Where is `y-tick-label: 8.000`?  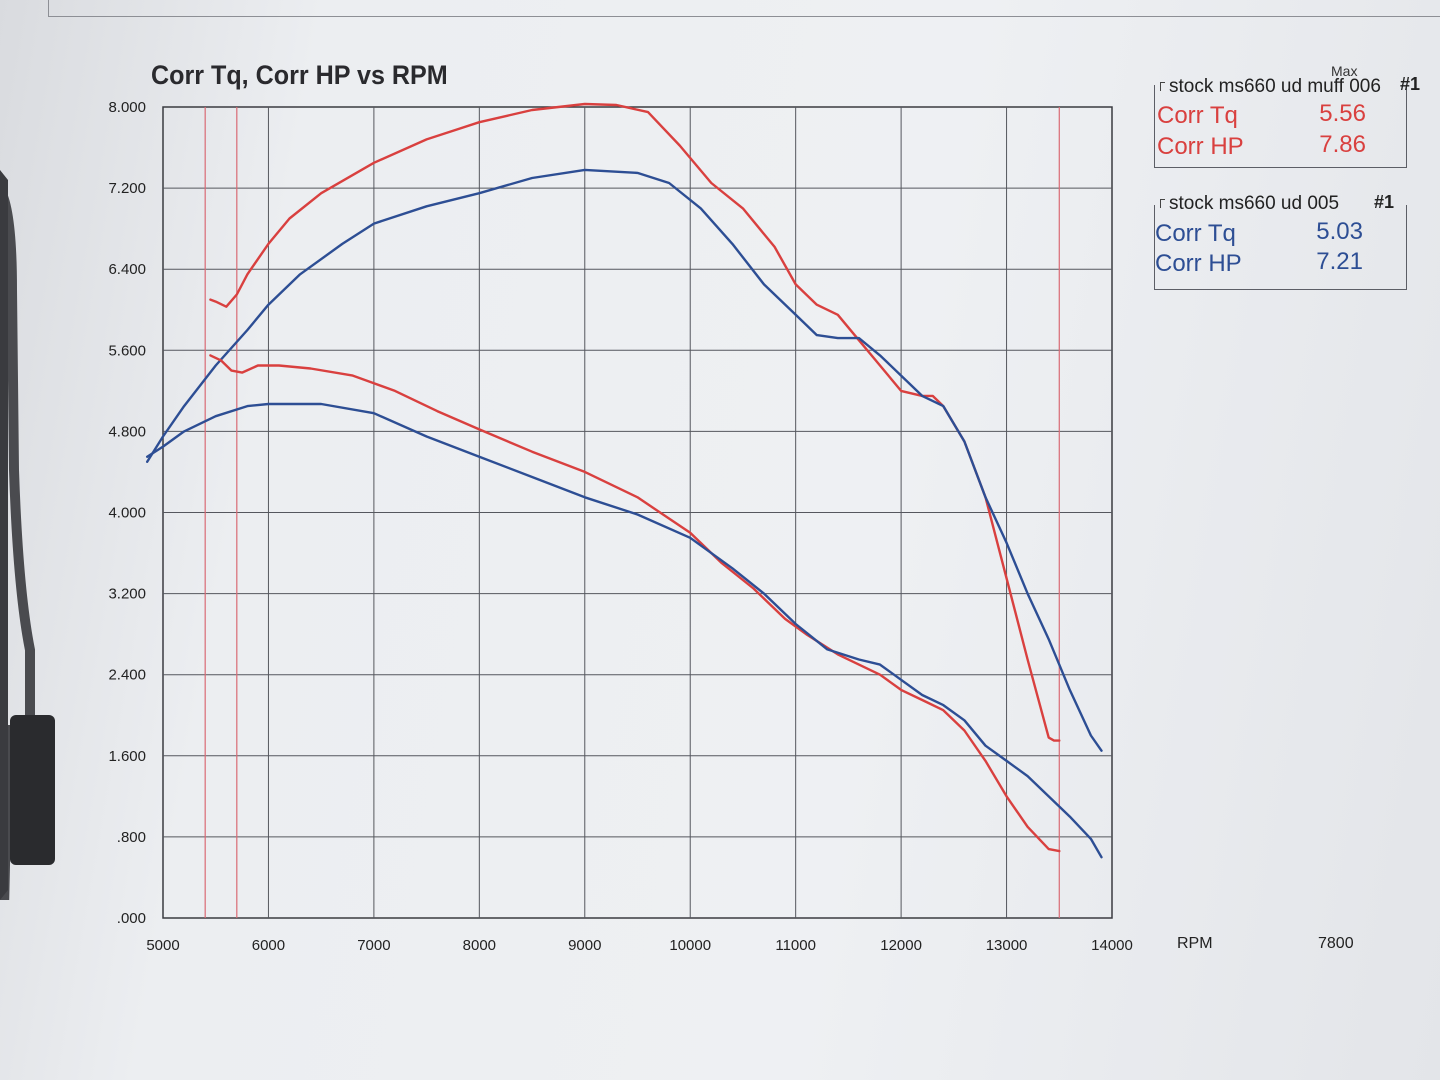 y-tick-label: 8.000 is located at coordinates (127, 107).